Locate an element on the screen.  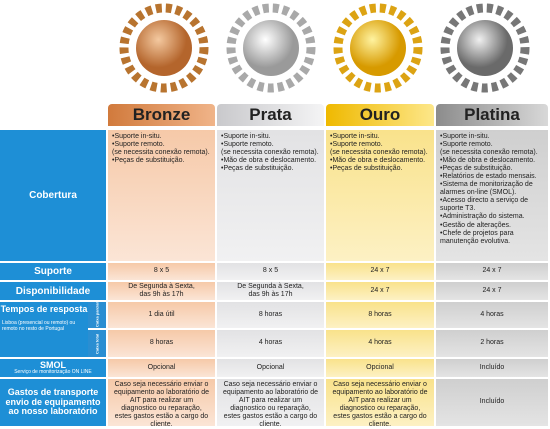
tempo-parcial-bronze: 1 dia útil is located at coordinates (161, 315).